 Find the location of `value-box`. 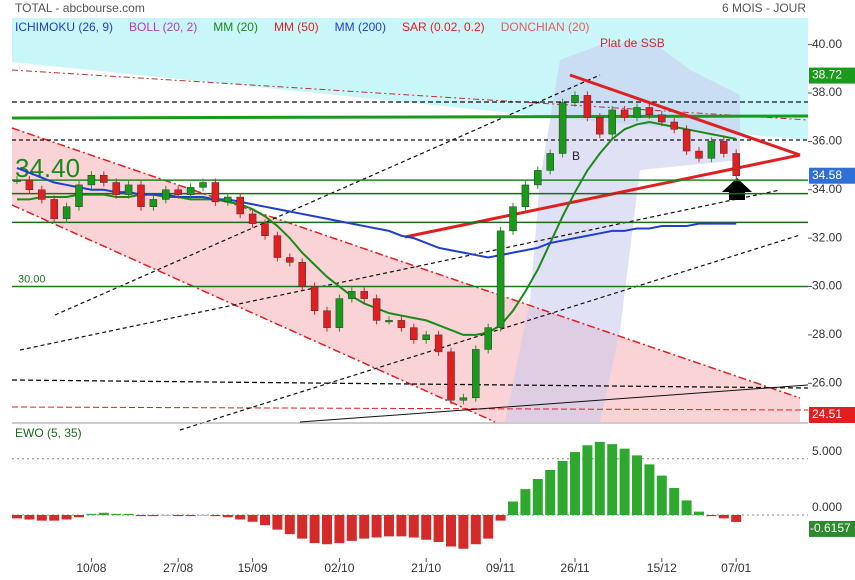

value-box is located at coordinates (832, 528).